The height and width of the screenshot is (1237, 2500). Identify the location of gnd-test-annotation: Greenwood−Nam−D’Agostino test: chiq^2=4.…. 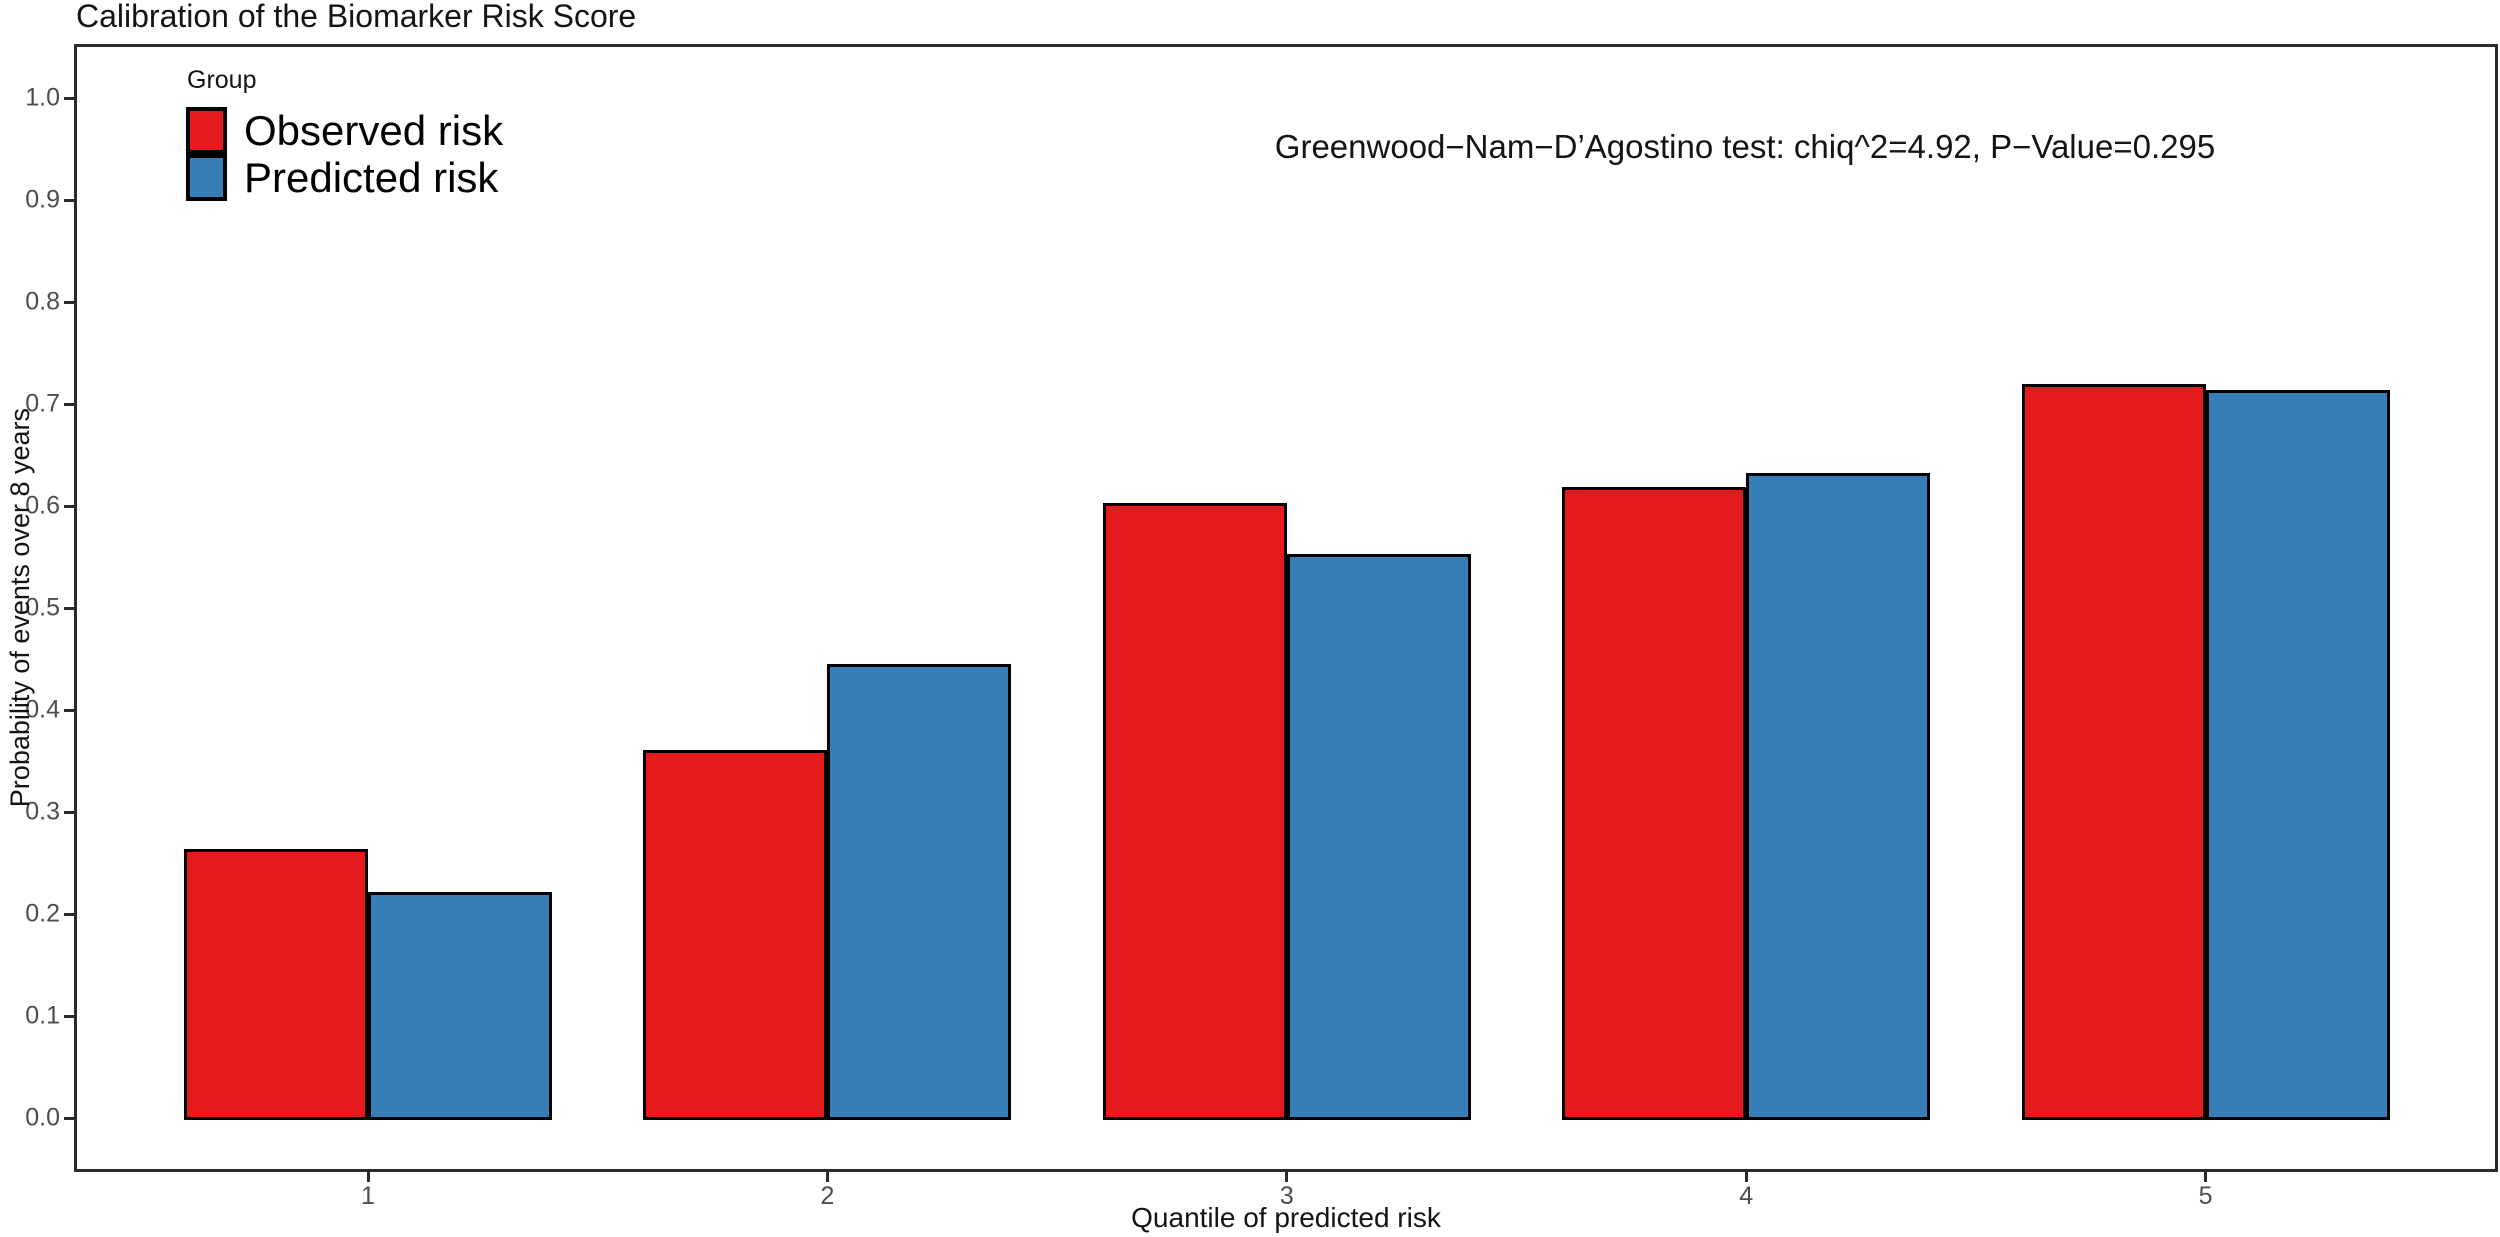
(1745, 146).